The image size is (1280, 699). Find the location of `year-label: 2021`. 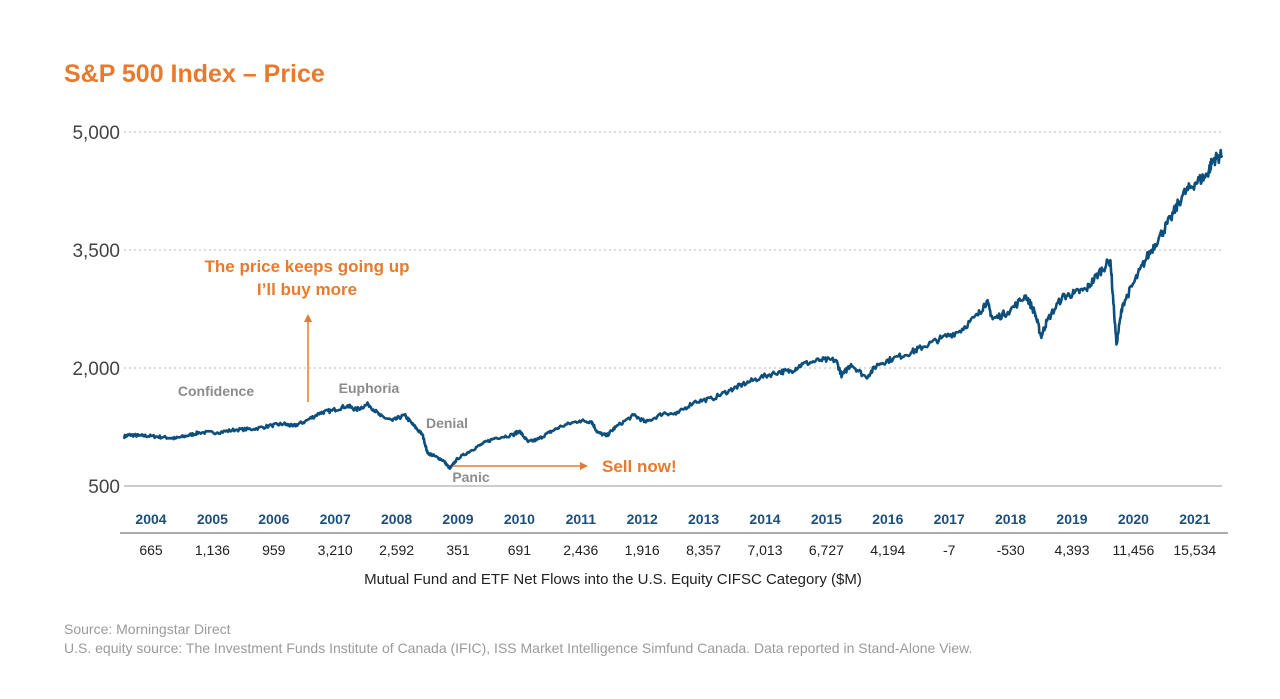

year-label: 2021 is located at coordinates (1194, 519).